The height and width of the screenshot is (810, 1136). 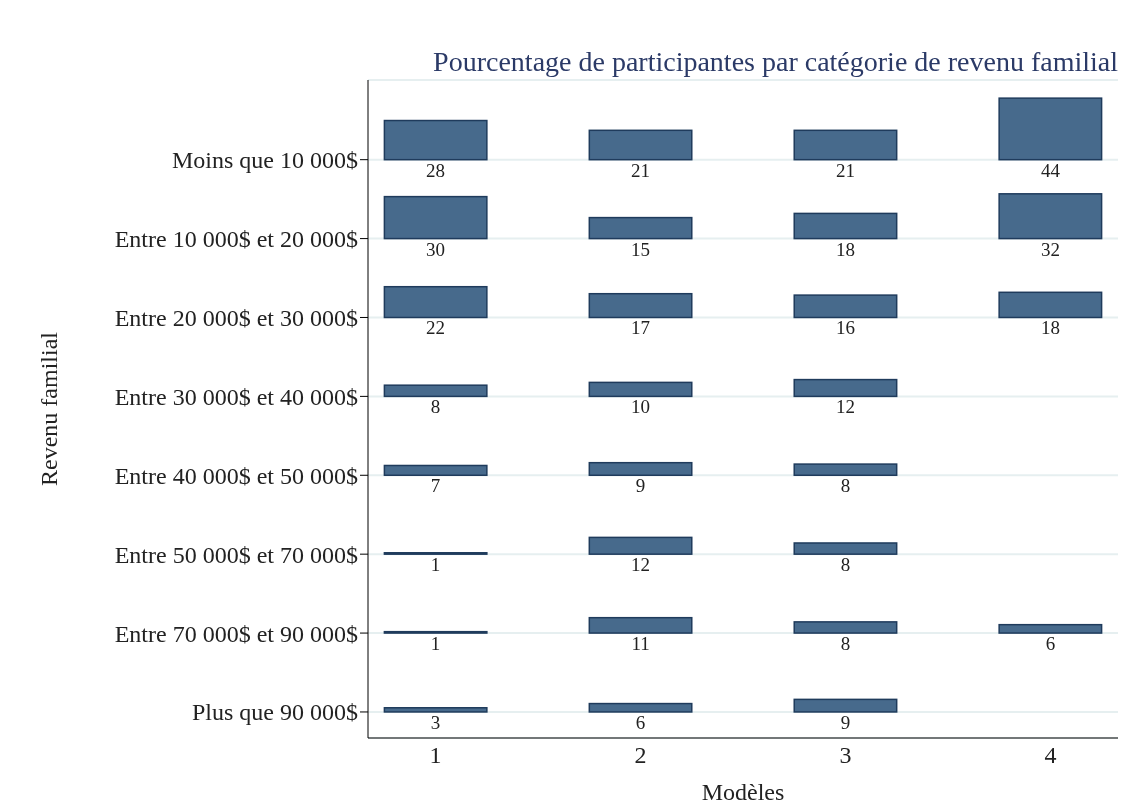 What do you see at coordinates (1050, 249) in the screenshot?
I see `data-label: 32` at bounding box center [1050, 249].